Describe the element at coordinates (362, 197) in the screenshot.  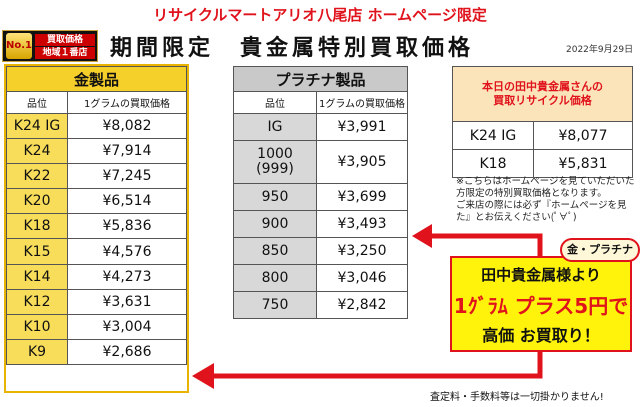
I see `platinum-price-cell: ¥3,699` at that location.